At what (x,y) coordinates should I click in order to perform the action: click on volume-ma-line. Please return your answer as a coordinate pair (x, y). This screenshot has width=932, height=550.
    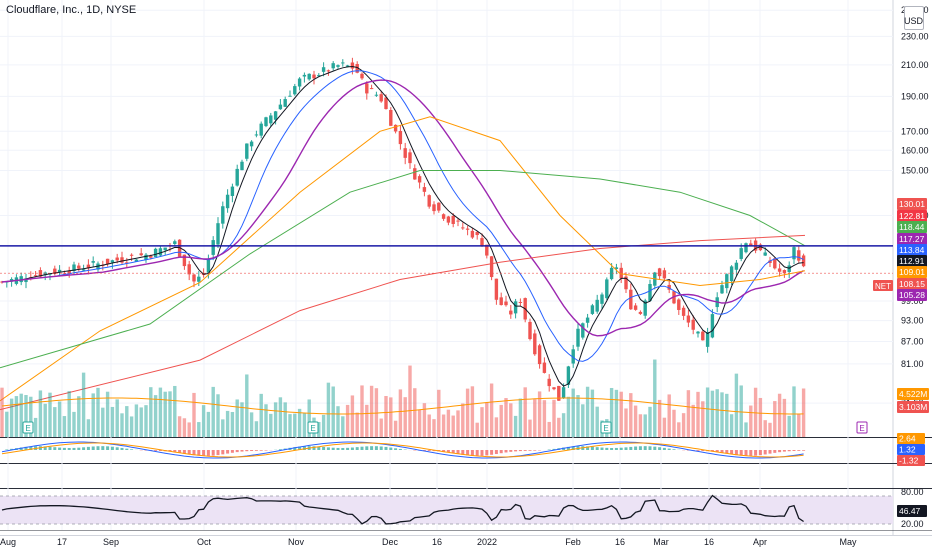
    Looking at the image, I should click on (402, 406).